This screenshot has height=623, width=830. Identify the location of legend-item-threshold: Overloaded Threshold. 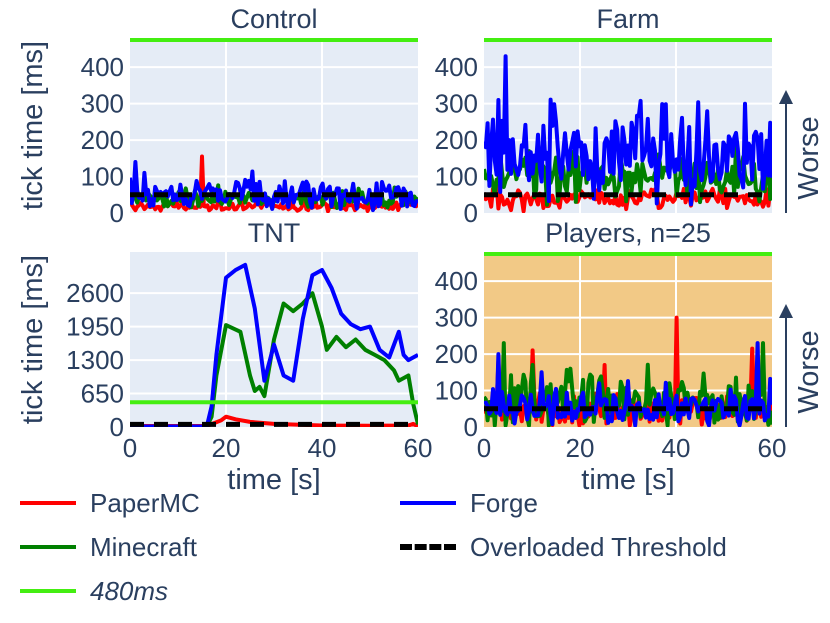
(563, 547).